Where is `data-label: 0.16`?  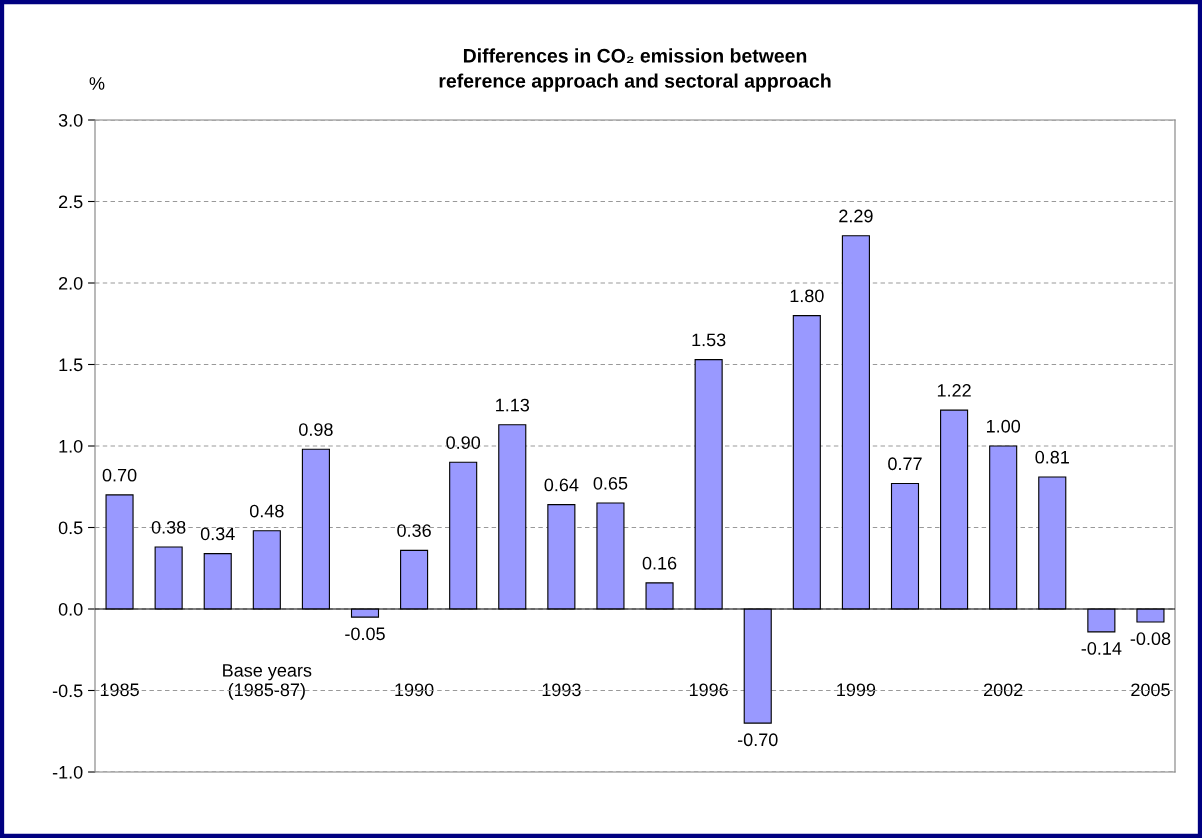
data-label: 0.16 is located at coordinates (659, 563).